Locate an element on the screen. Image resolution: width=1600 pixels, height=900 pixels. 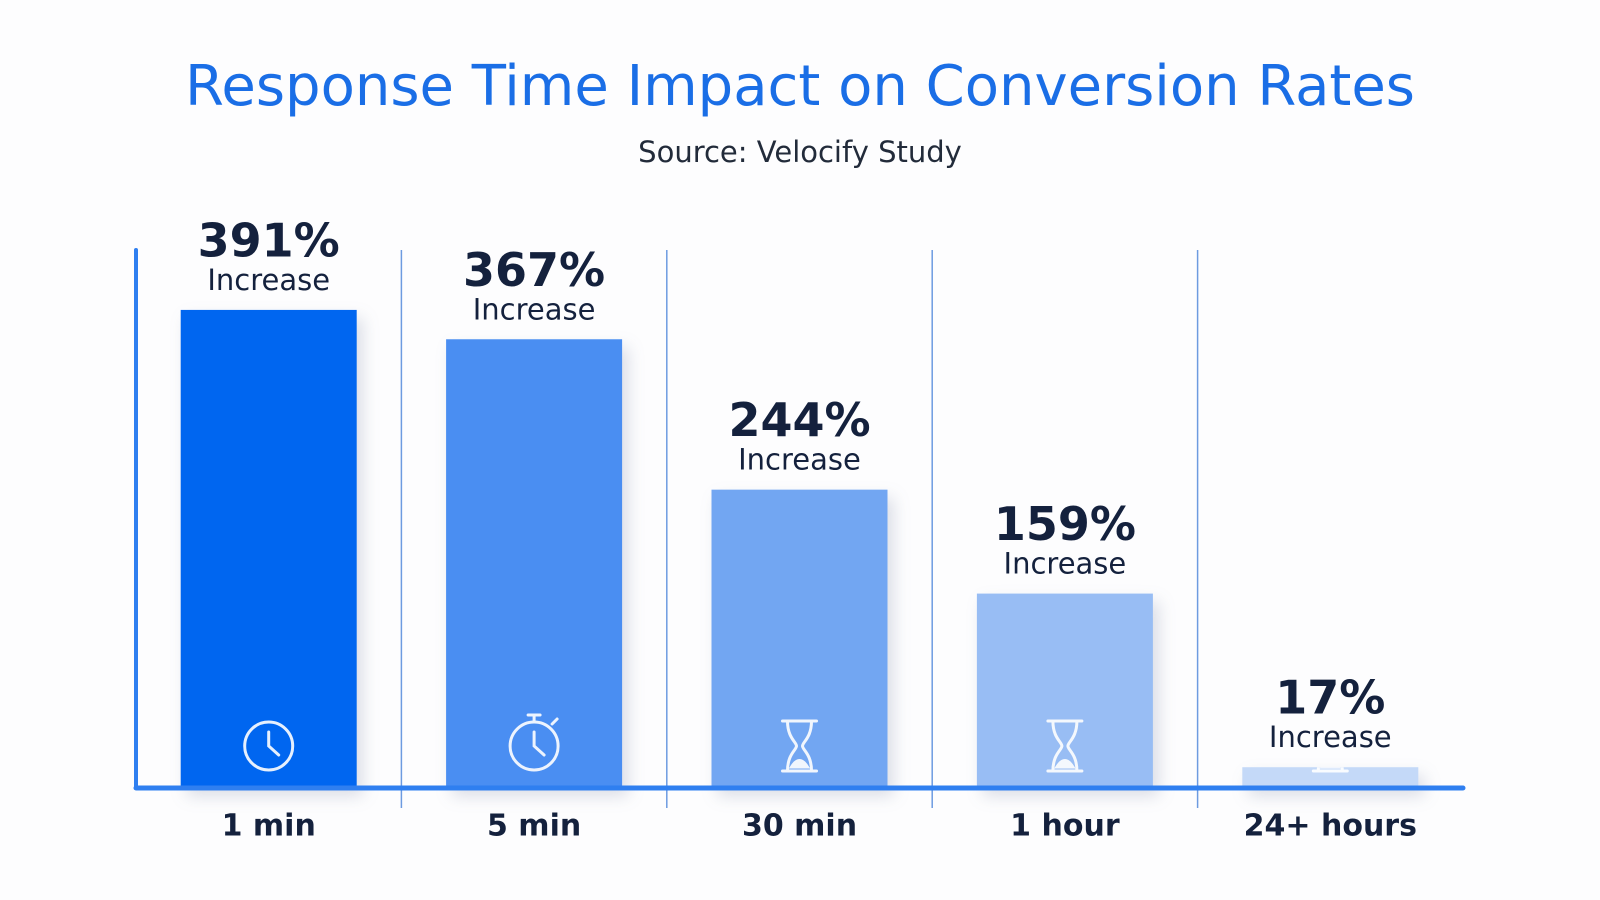
x-tick-label: 1 hour is located at coordinates (1065, 826).